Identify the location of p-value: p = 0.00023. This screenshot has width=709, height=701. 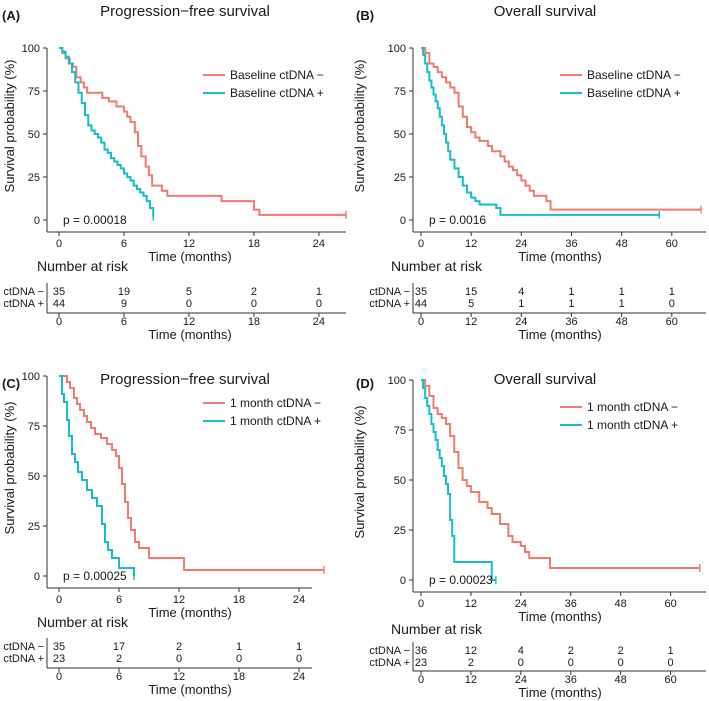
(461, 580).